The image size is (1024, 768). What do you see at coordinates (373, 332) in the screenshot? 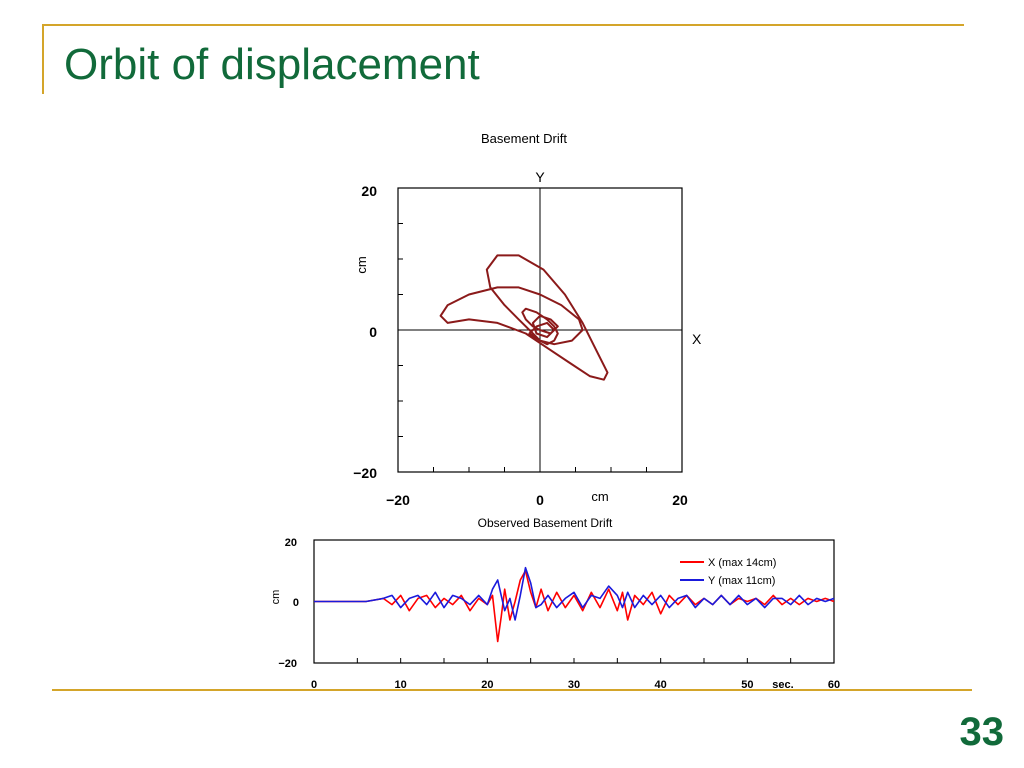
I see `orbit-y-tick-mid: 0` at bounding box center [373, 332].